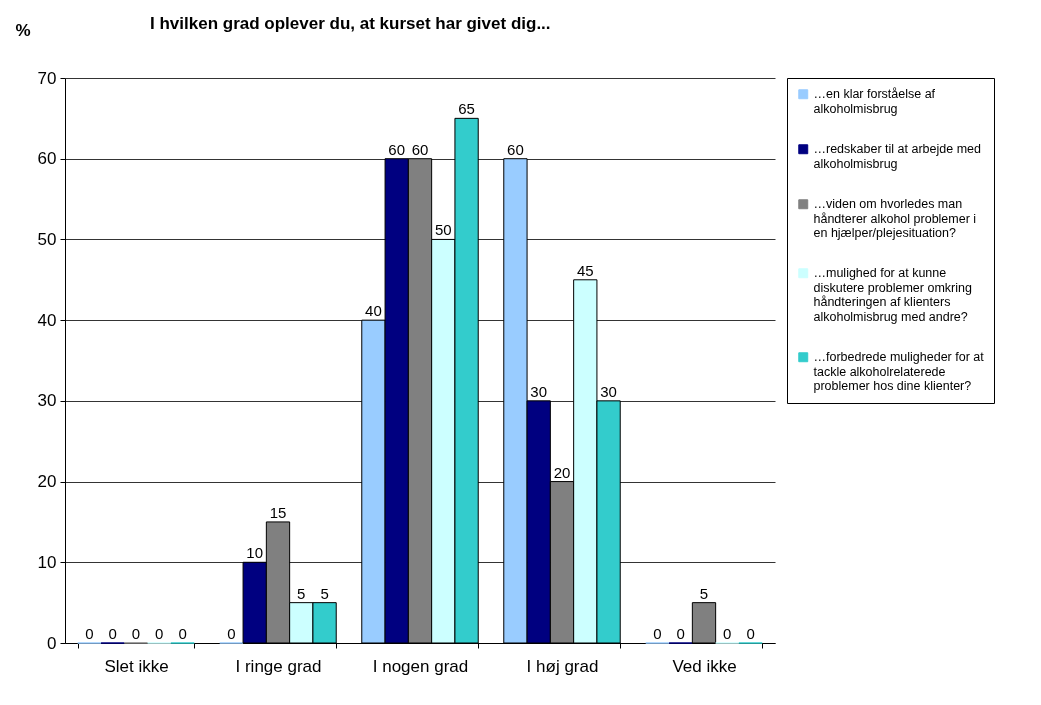  I want to click on legend-label: …viden om hvorledes man håndterer alkohol problemer i en hjælper/plejesituation?, so click(895, 219).